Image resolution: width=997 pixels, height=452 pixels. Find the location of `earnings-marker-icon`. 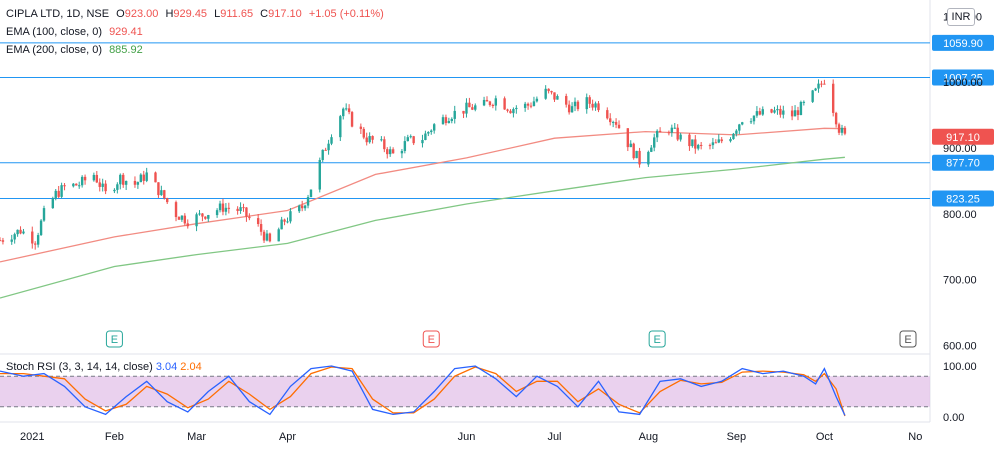

earnings-marker-icon is located at coordinates (657, 339).